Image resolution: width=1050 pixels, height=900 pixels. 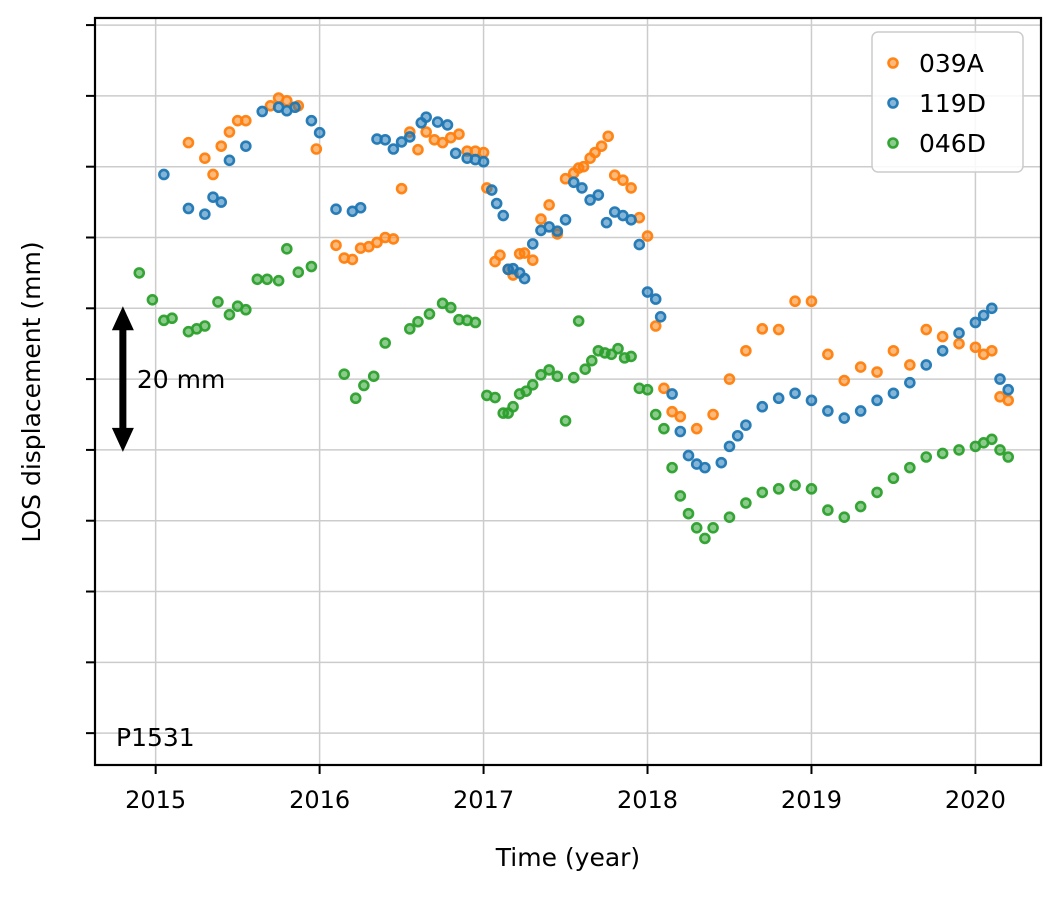 What do you see at coordinates (31, 391) in the screenshot?
I see `y-axis-title: LOS displacement (mm)` at bounding box center [31, 391].